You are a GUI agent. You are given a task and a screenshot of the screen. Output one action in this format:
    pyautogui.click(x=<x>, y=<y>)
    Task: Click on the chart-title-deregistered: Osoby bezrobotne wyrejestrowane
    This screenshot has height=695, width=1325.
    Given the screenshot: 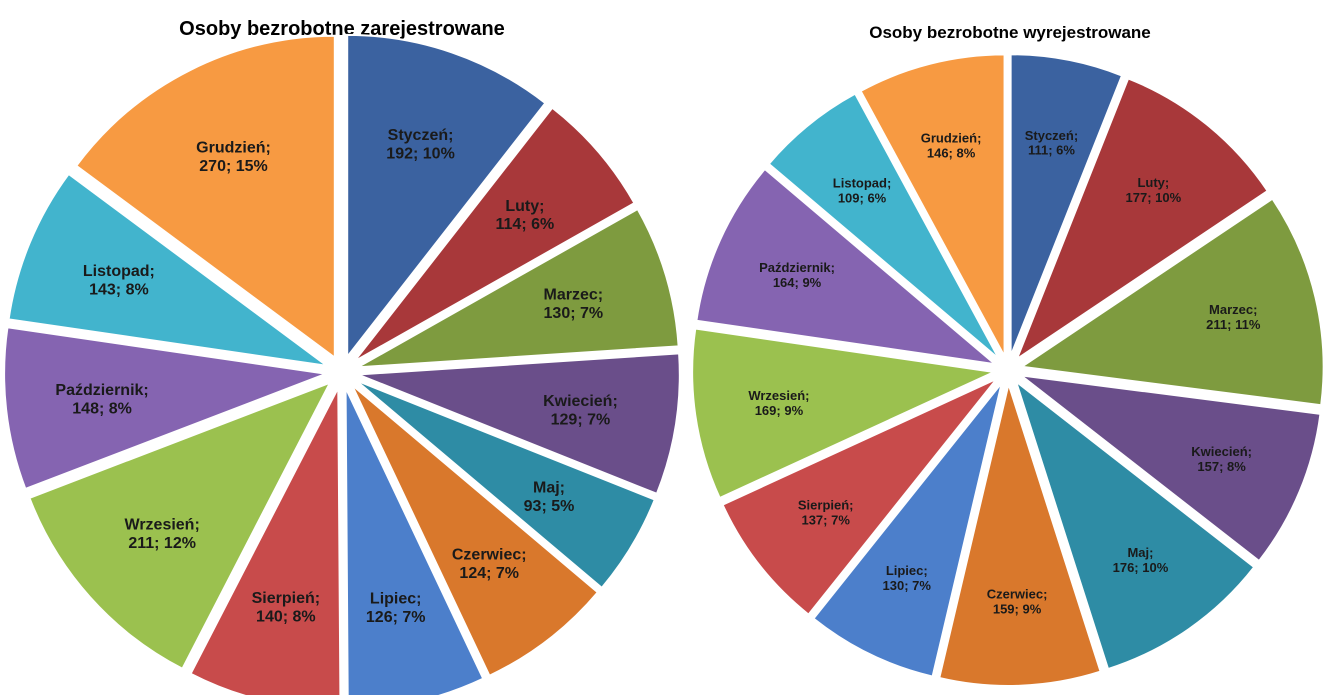 What is the action you would take?
    pyautogui.click(x=1010, y=32)
    